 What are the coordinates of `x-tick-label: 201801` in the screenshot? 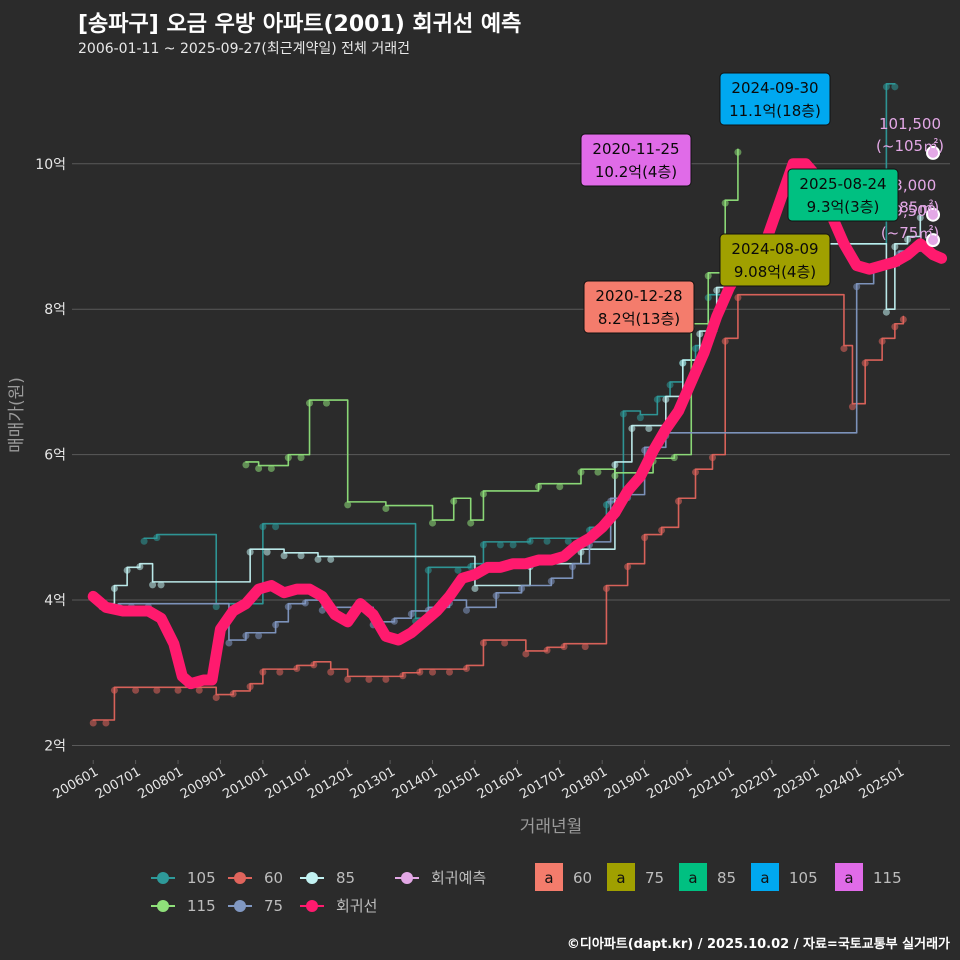 It's located at (585, 783).